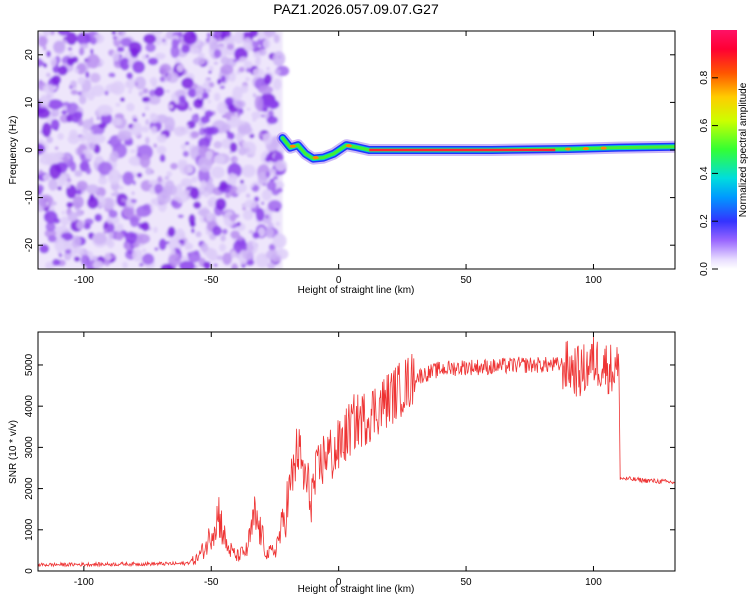 The width and height of the screenshot is (750, 605). I want to click on frequency-ridge, so click(475, 148).